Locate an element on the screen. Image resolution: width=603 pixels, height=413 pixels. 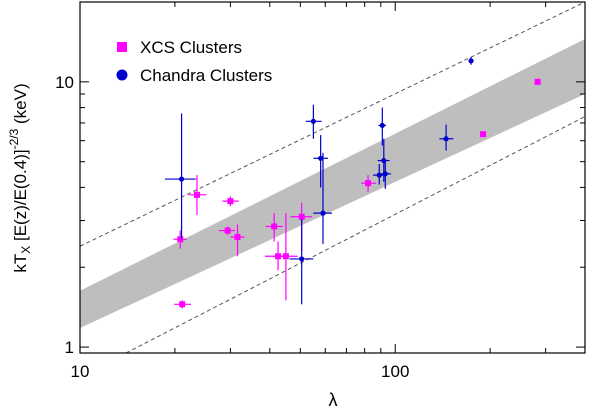
x-tick-label-0: 10 is located at coordinates (80, 371).